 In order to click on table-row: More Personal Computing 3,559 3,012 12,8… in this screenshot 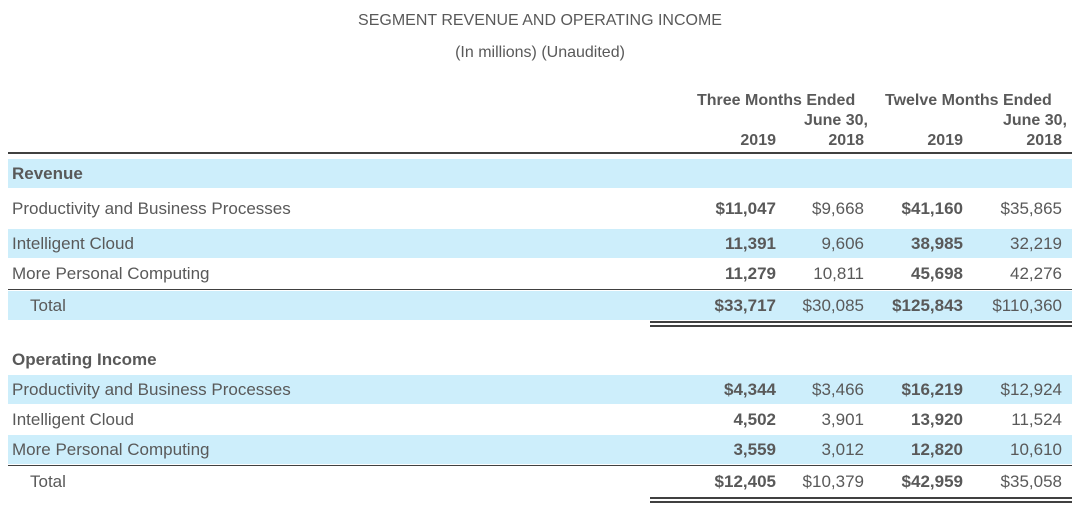, I will do `click(540, 449)`.